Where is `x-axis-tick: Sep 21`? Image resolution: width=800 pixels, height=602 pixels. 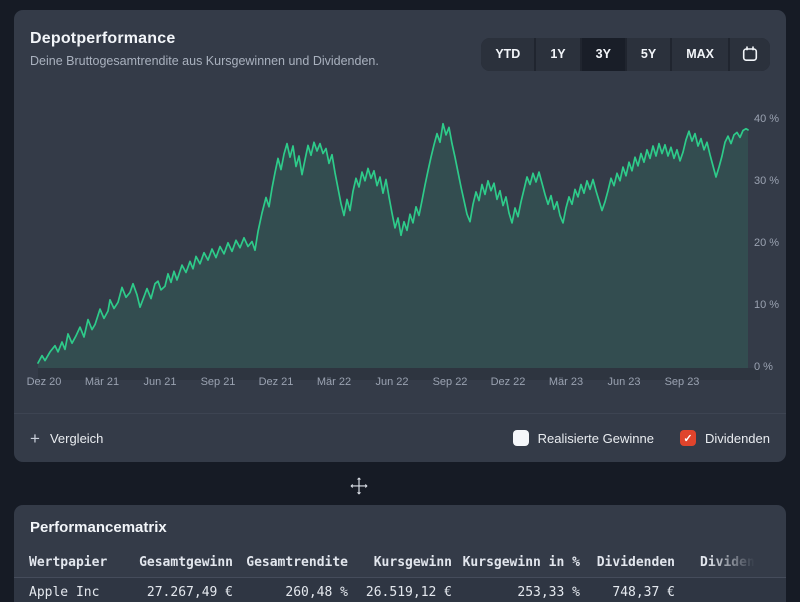 x-axis-tick: Sep 21 is located at coordinates (218, 382).